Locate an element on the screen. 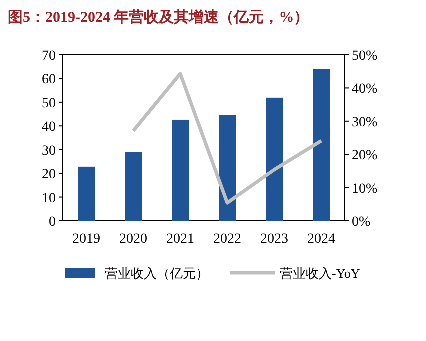  y2-tick-label: 20% is located at coordinates (365, 156).